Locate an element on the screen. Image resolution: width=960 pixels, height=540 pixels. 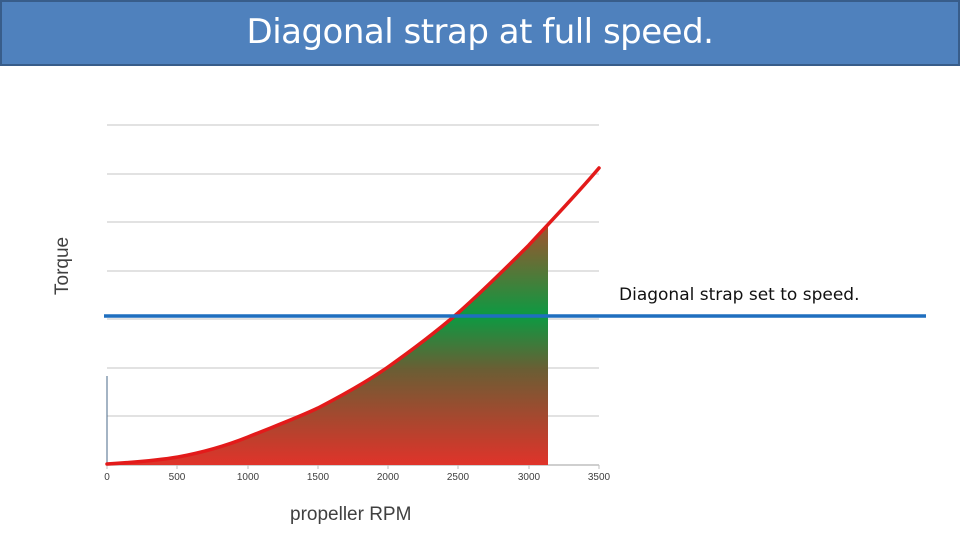
reference-line-label: Diagonal strap set to speed. is located at coordinates (739, 295).